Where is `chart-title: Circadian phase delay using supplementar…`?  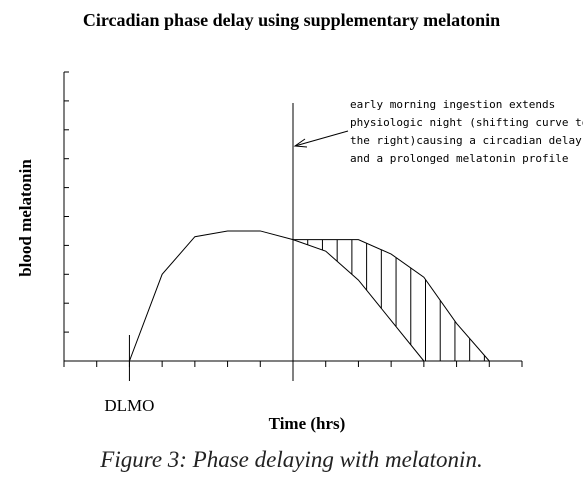 chart-title: Circadian phase delay using supplementar… is located at coordinates (291, 20).